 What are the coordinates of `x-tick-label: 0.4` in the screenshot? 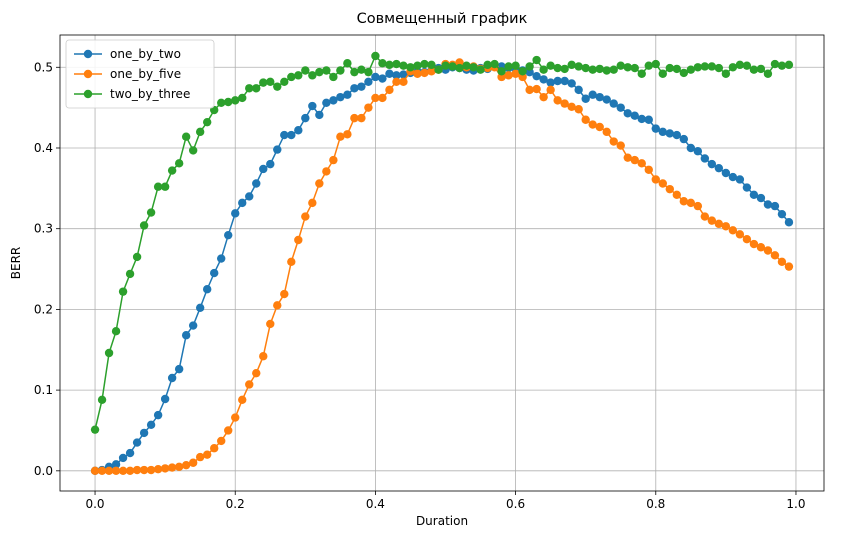 It's located at (375, 504).